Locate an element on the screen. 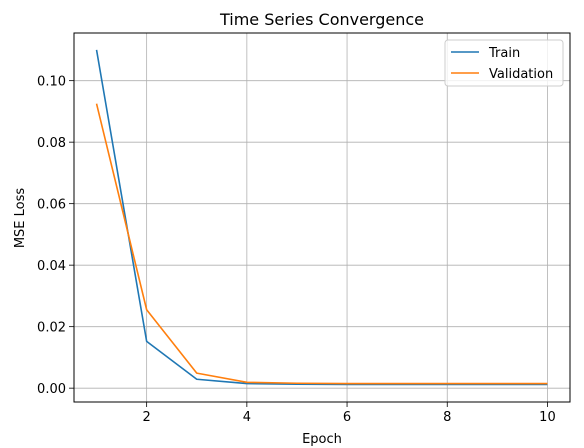  y-tick-label: 0.00 is located at coordinates (51, 389).